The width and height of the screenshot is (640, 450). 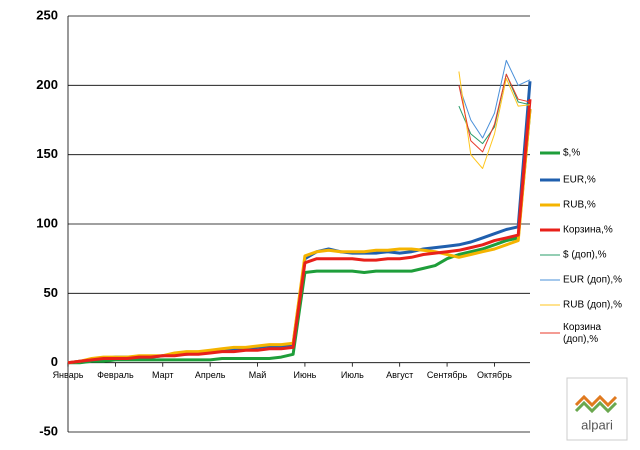 What do you see at coordinates (399, 375) in the screenshot?
I see `x-tick-label: Август` at bounding box center [399, 375].